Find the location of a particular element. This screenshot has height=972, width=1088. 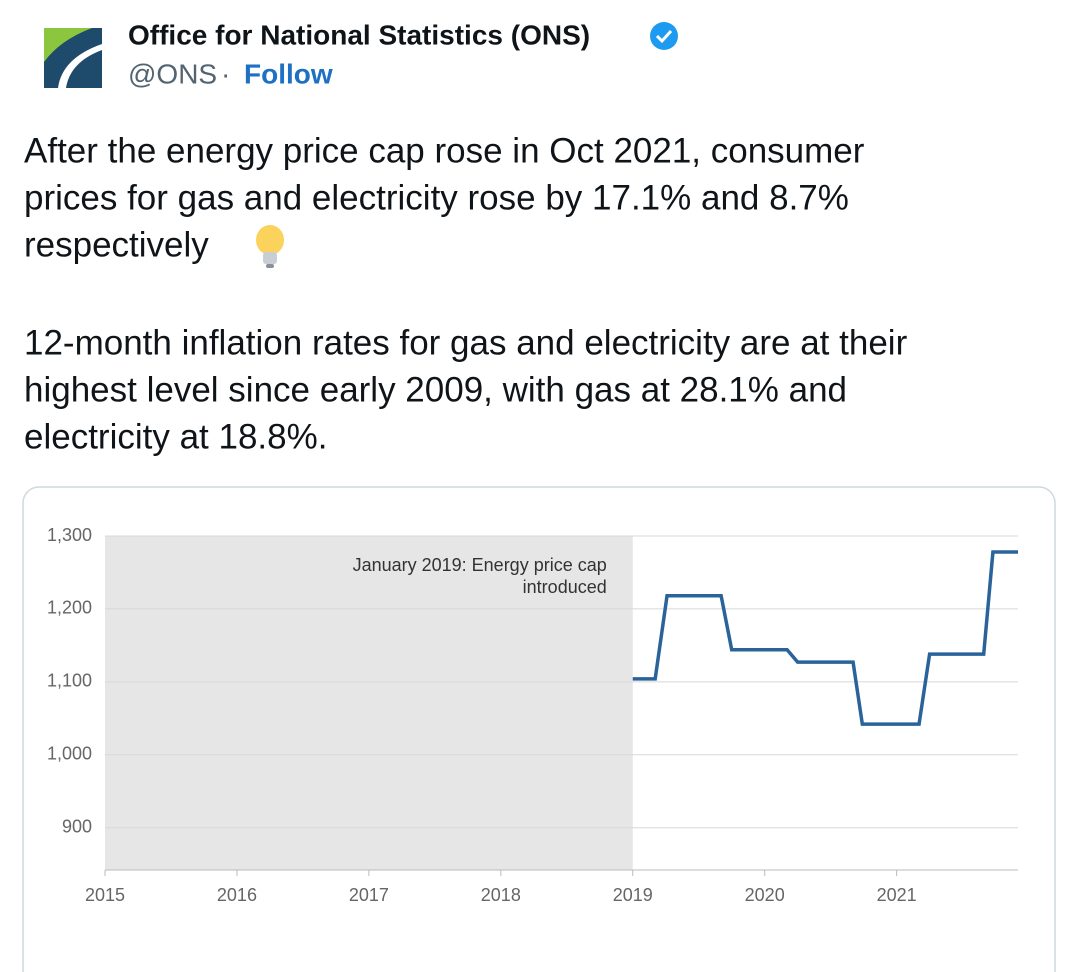

data-line is located at coordinates (825, 638).